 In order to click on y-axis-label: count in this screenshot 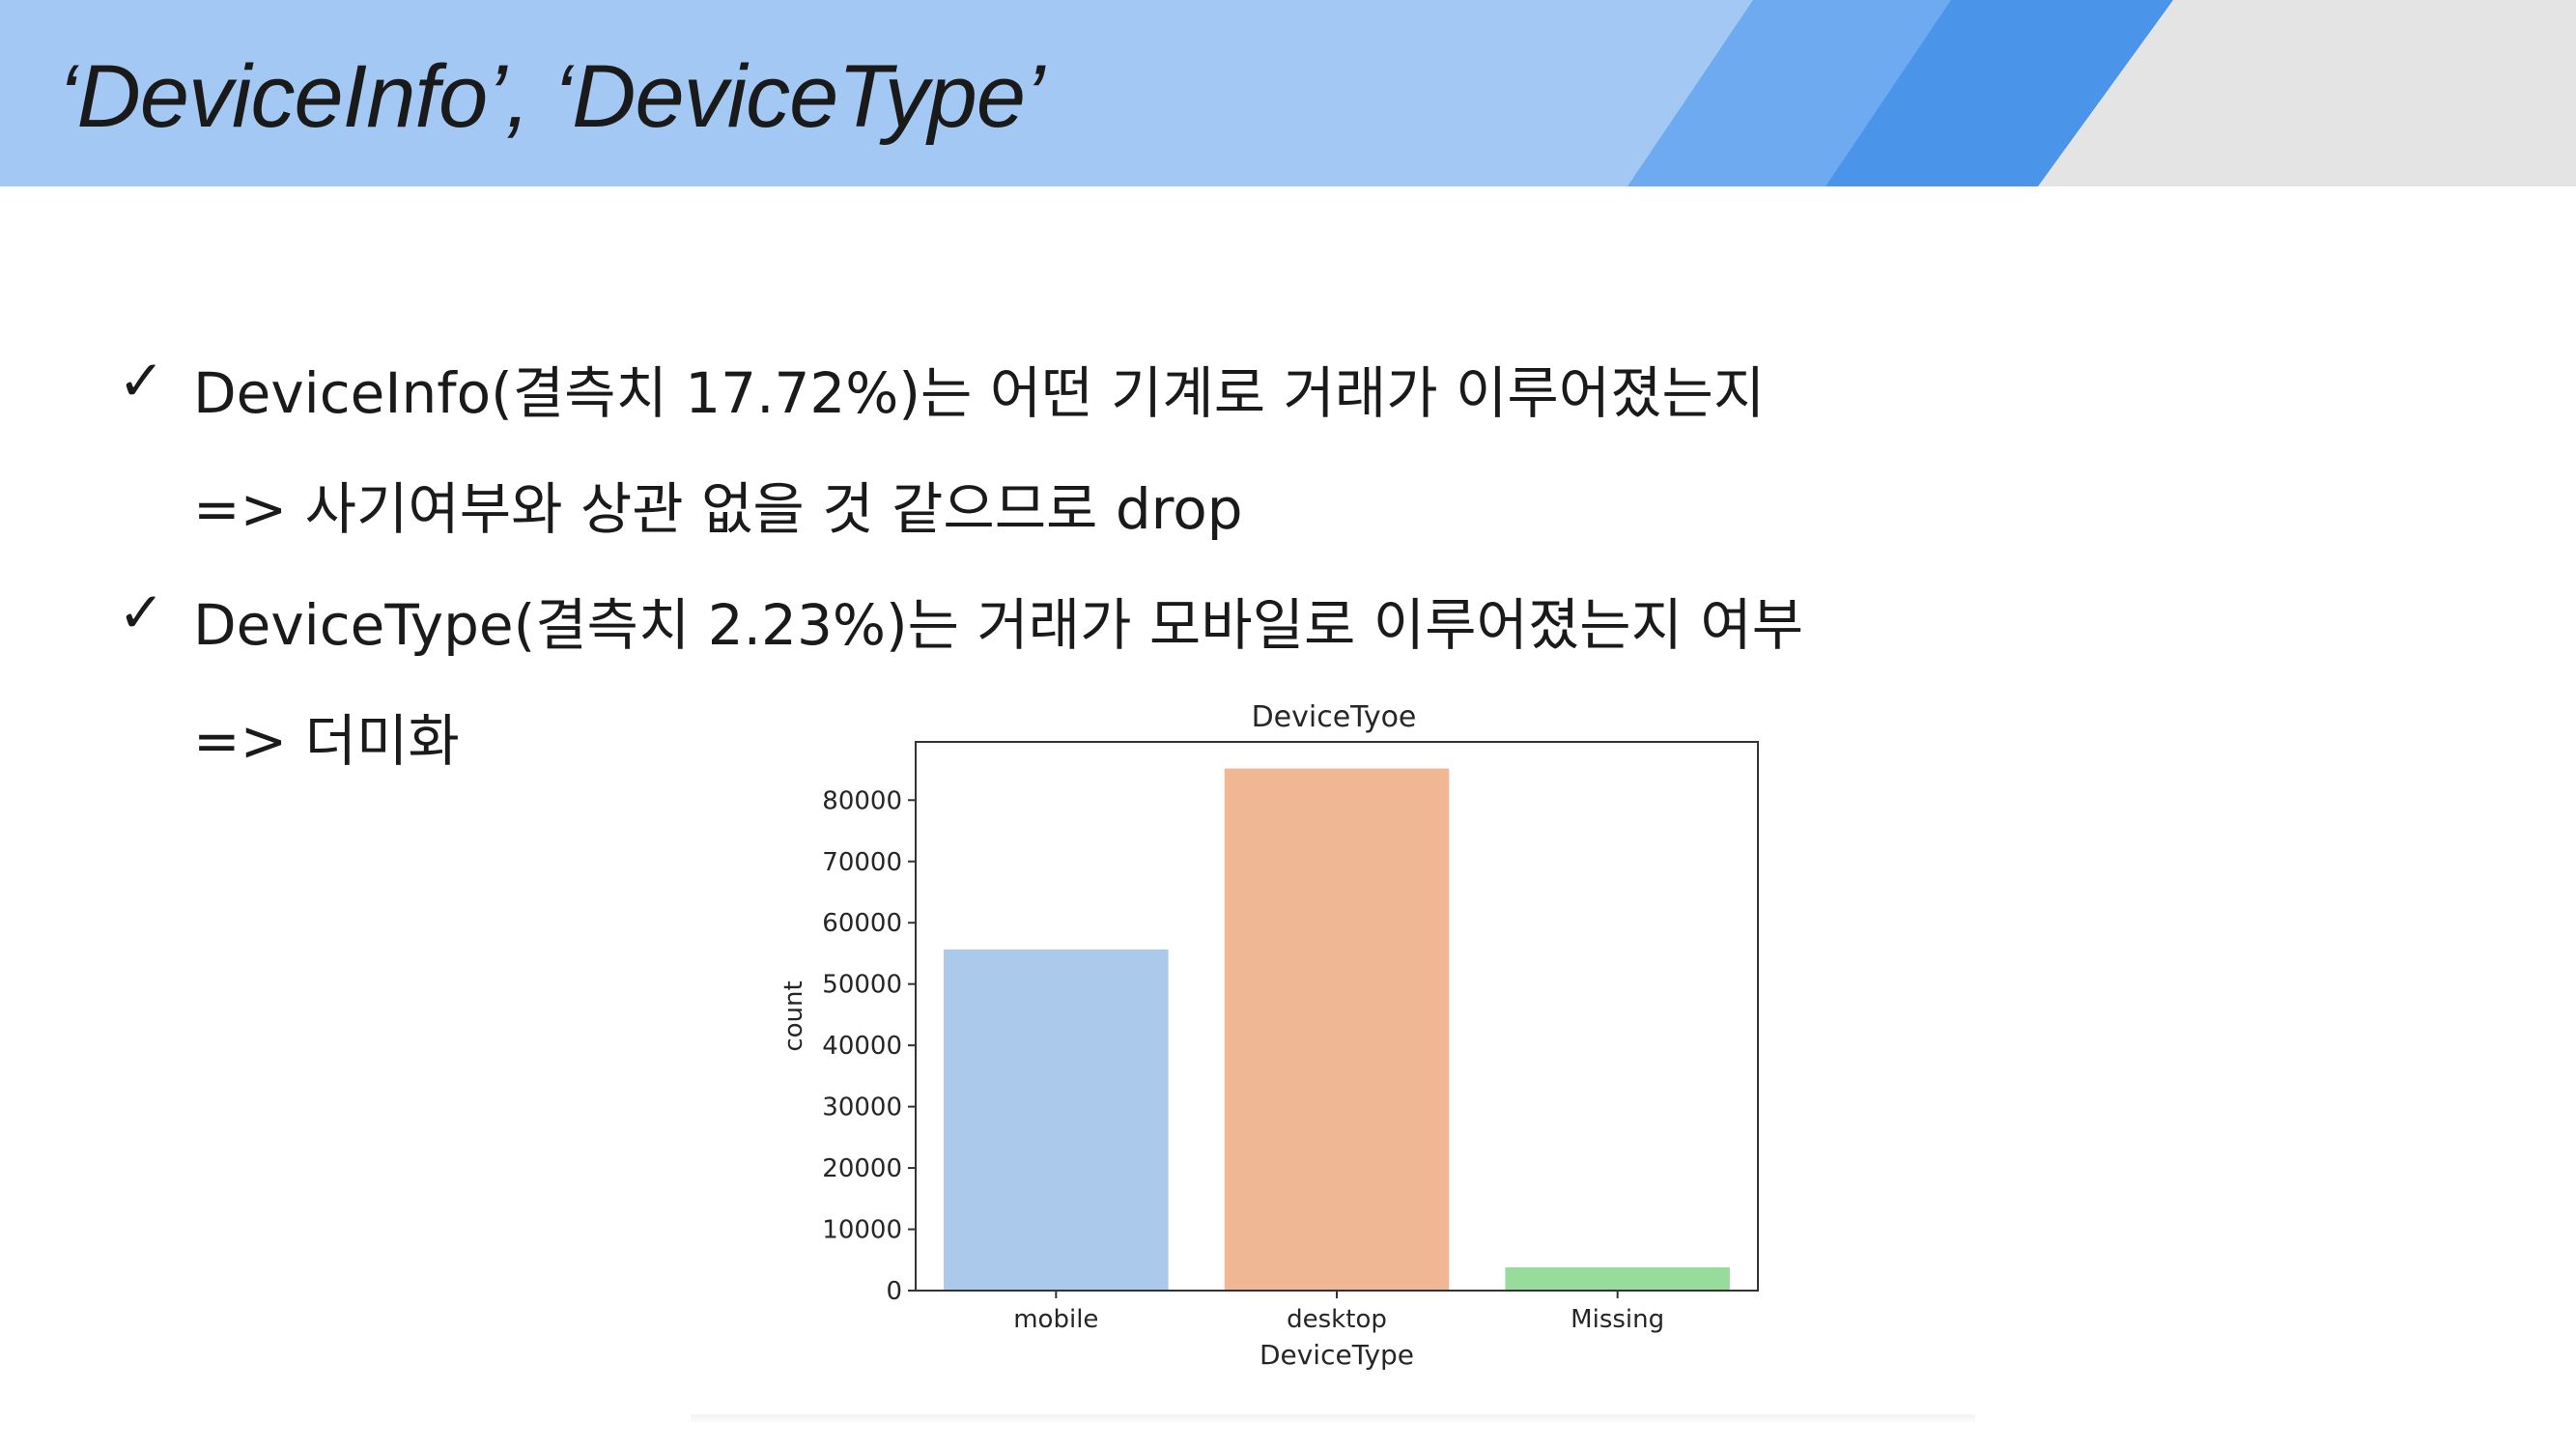, I will do `click(793, 1015)`.